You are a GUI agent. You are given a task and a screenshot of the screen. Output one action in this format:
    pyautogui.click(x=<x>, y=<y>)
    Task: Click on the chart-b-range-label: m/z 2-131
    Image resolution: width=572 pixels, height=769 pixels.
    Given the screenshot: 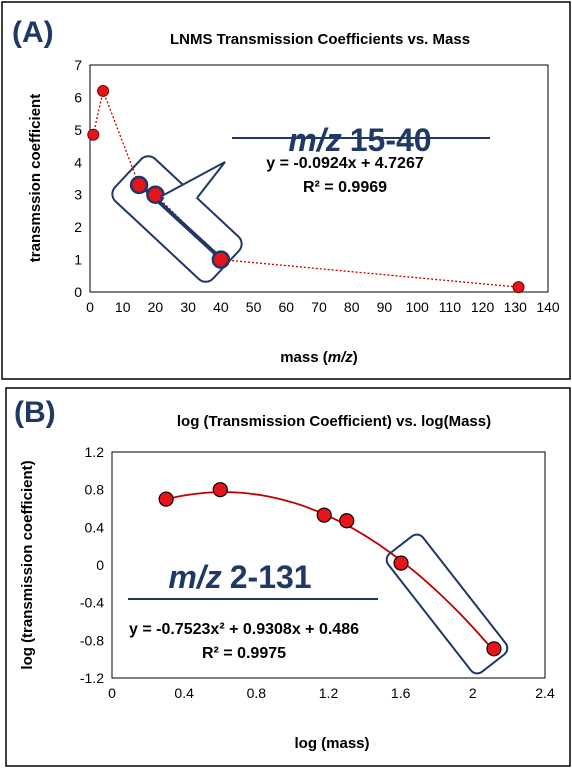 What is the action you would take?
    pyautogui.click(x=239, y=577)
    